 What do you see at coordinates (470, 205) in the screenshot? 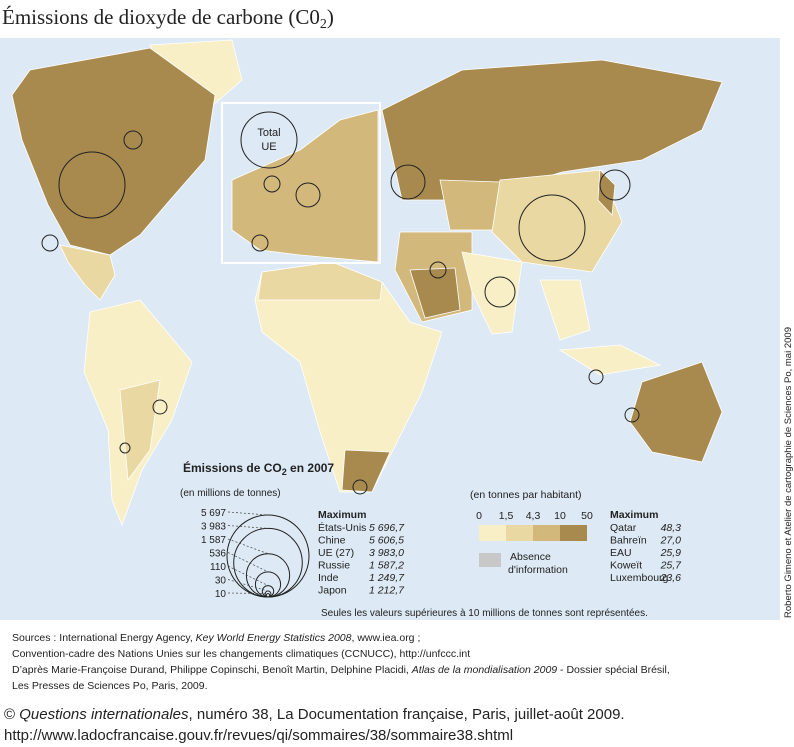
I see `central-asia` at bounding box center [470, 205].